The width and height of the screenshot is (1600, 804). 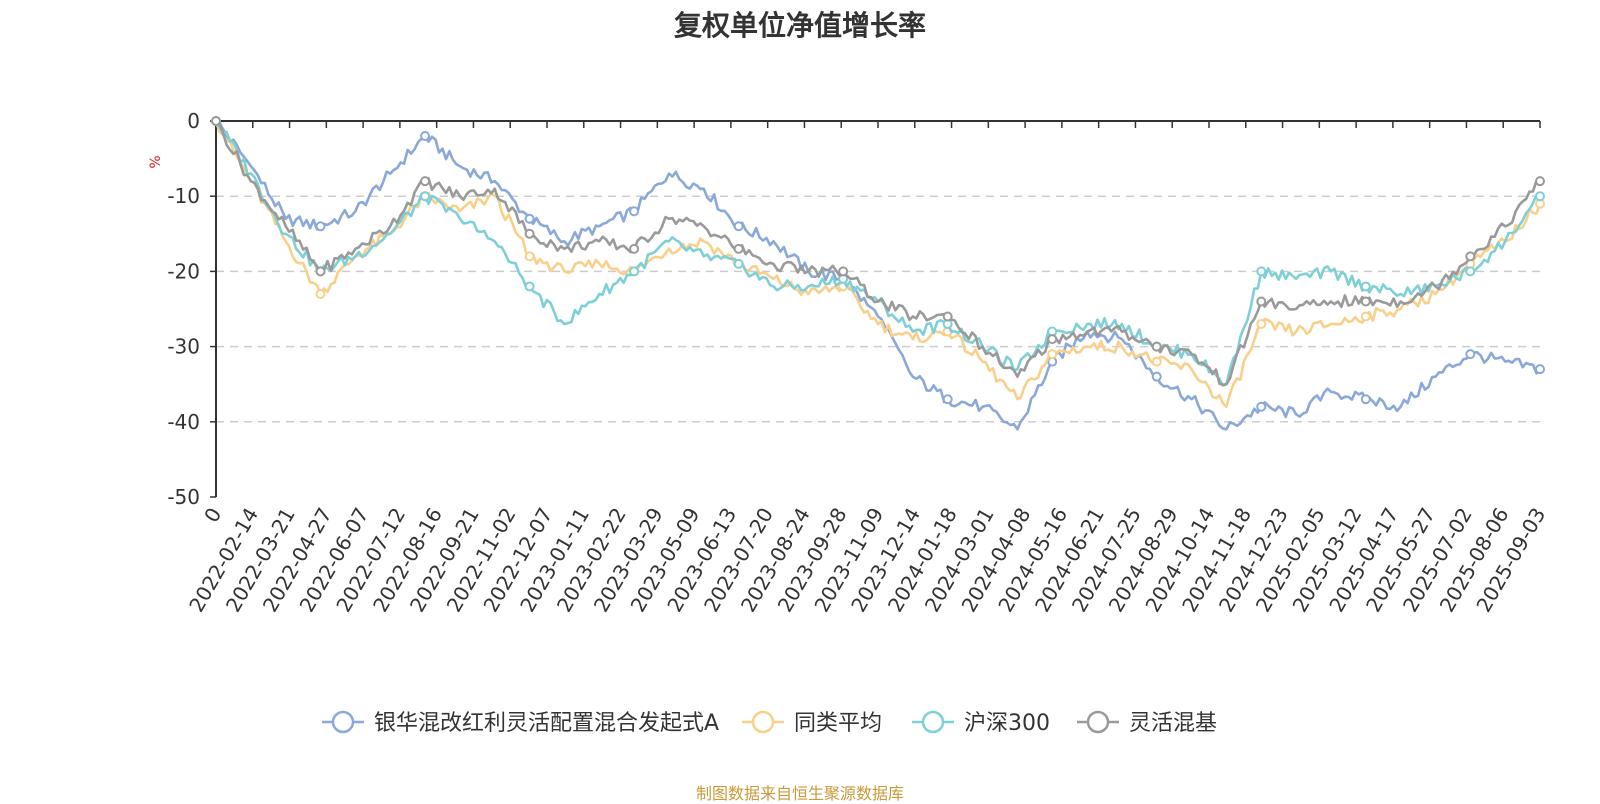 I want to click on y-tick-label: -10, so click(x=183, y=196).